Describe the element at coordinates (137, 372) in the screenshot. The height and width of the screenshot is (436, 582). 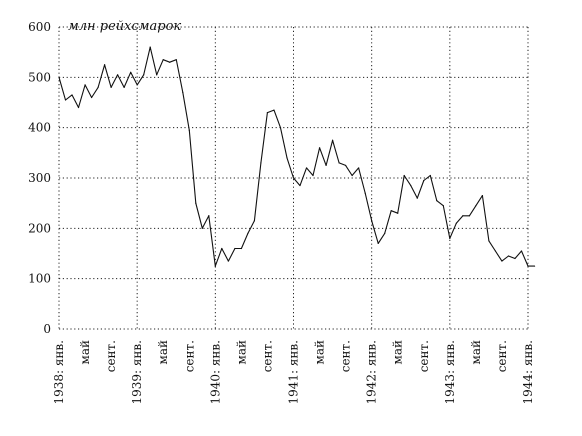
I see `x-tick-label: 1939: янв.` at that location.